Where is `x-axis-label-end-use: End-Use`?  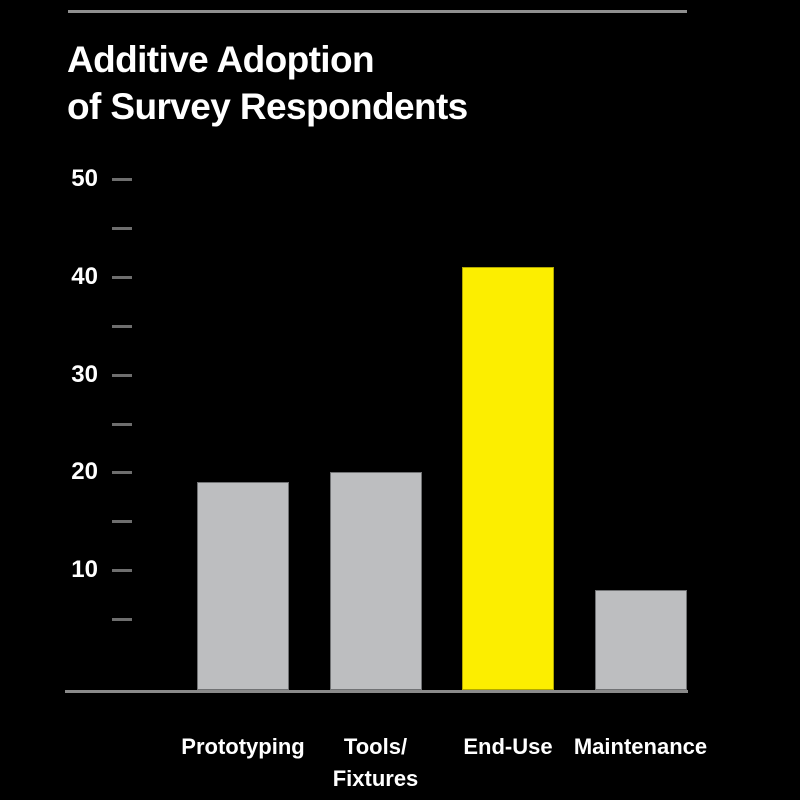 x-axis-label-end-use: End-Use is located at coordinates (508, 747).